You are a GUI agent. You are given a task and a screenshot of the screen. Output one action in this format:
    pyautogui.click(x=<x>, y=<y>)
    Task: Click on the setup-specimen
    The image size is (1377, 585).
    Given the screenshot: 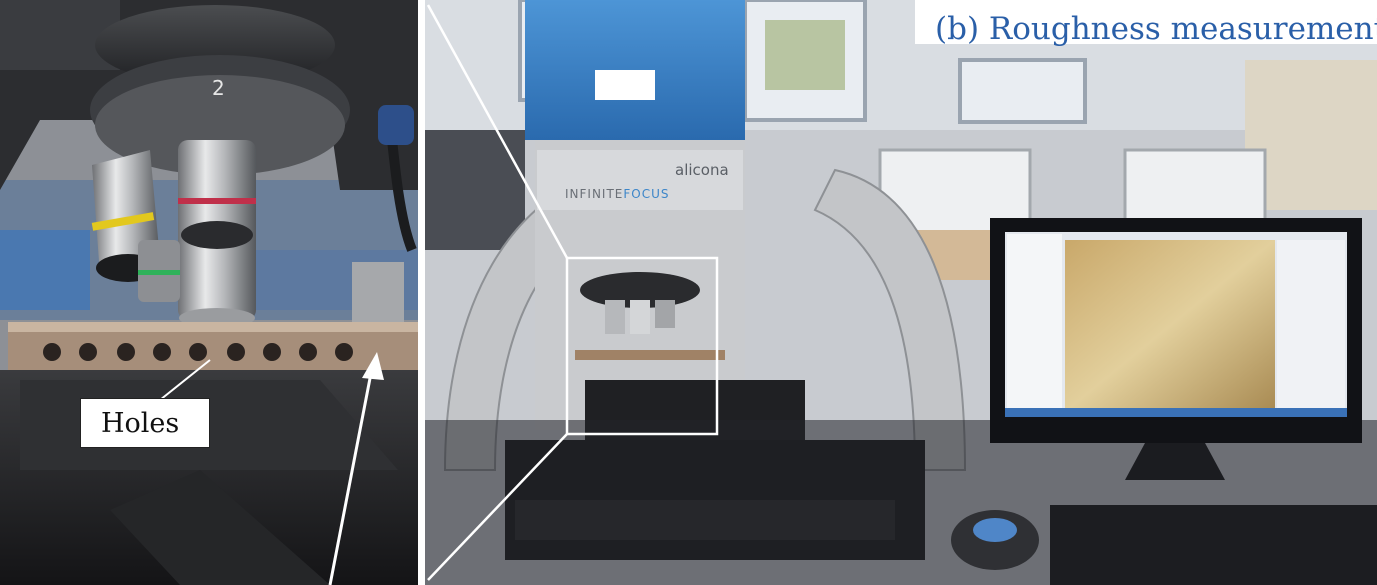 What is the action you would take?
    pyautogui.click(x=650, y=355)
    